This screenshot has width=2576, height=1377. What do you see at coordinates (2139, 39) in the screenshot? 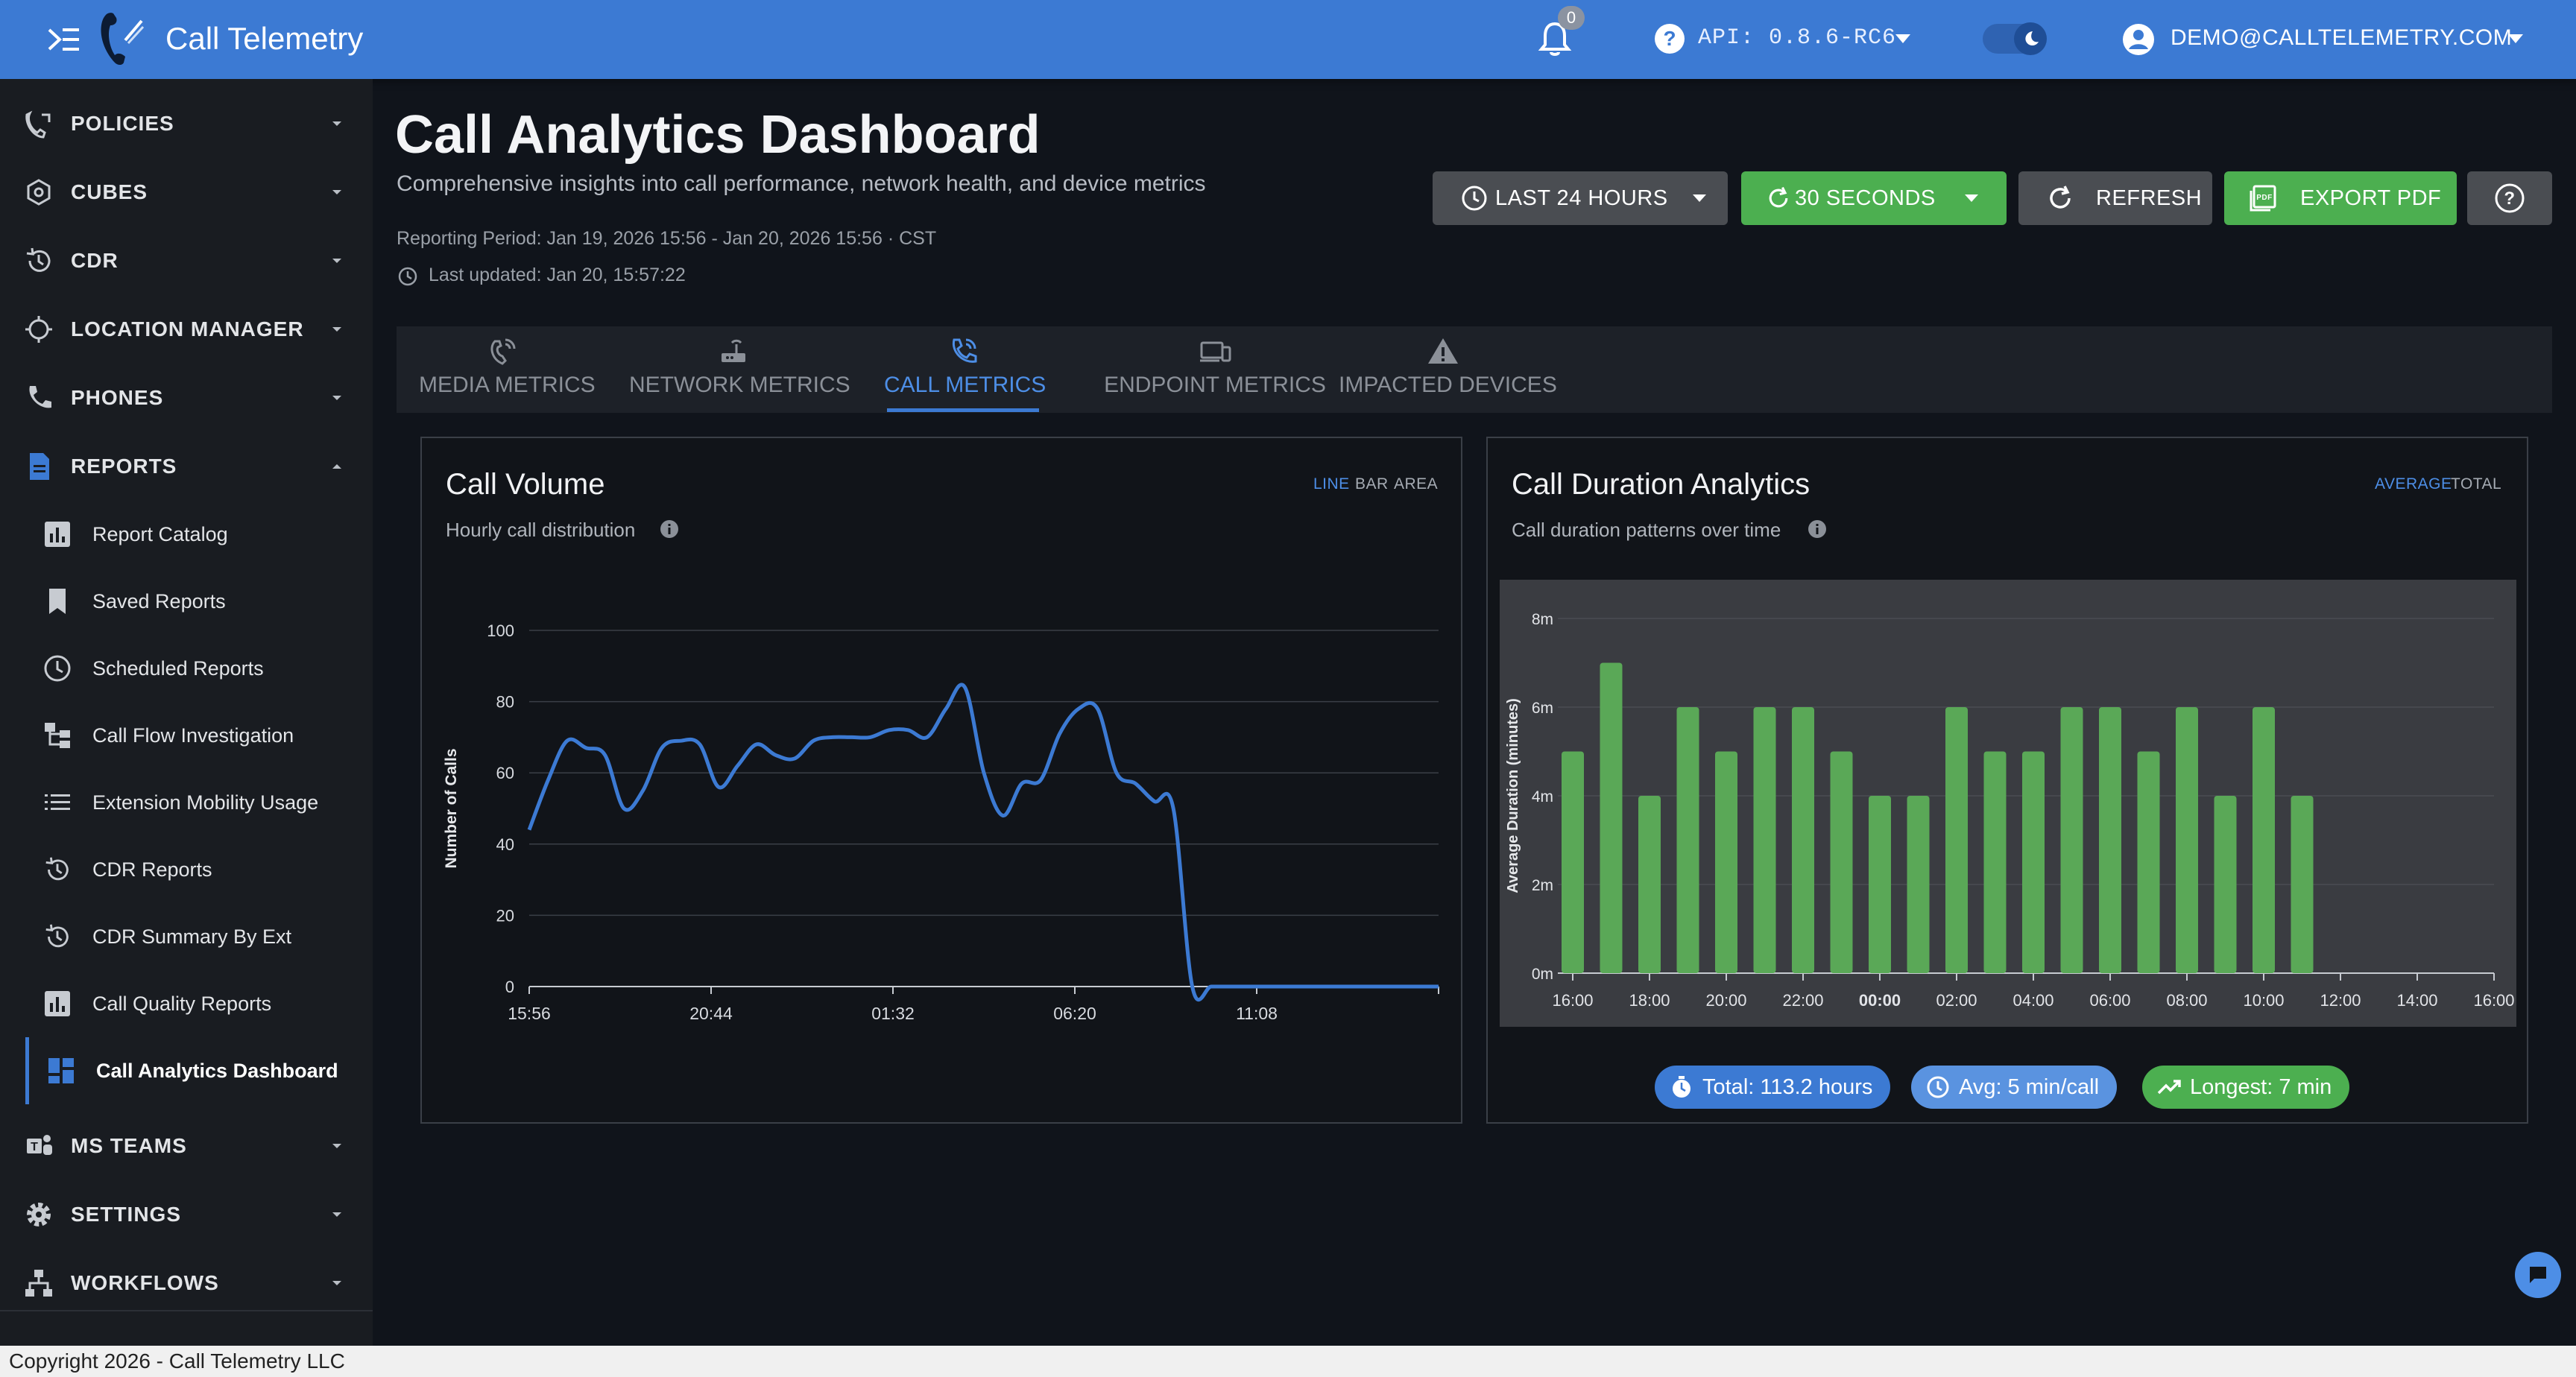
I see `account-circle-icon` at bounding box center [2139, 39].